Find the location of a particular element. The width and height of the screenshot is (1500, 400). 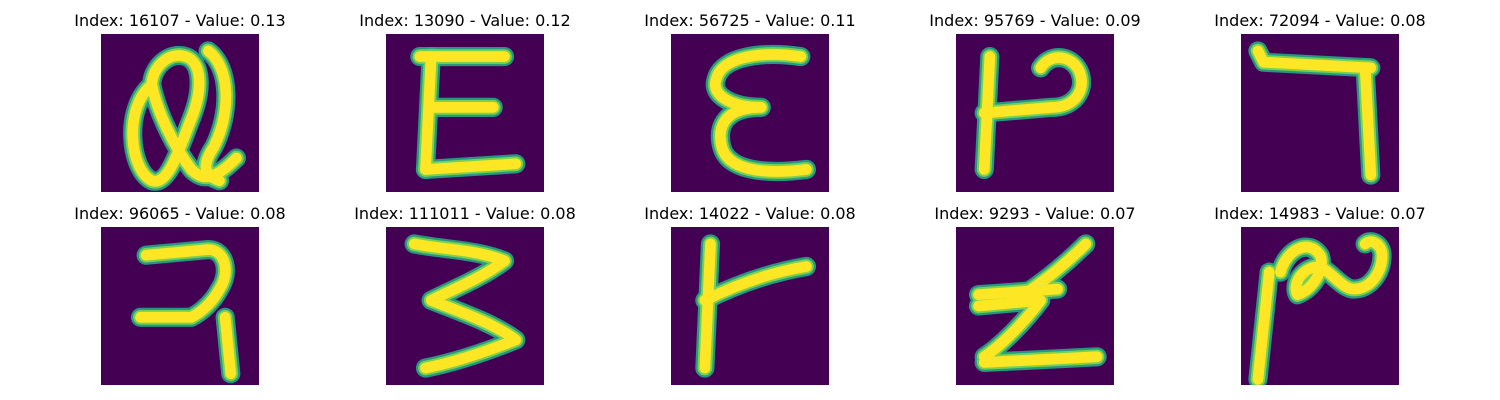

panel-7: Index: 111011 - Value: 0.08 is located at coordinates (465, 297).